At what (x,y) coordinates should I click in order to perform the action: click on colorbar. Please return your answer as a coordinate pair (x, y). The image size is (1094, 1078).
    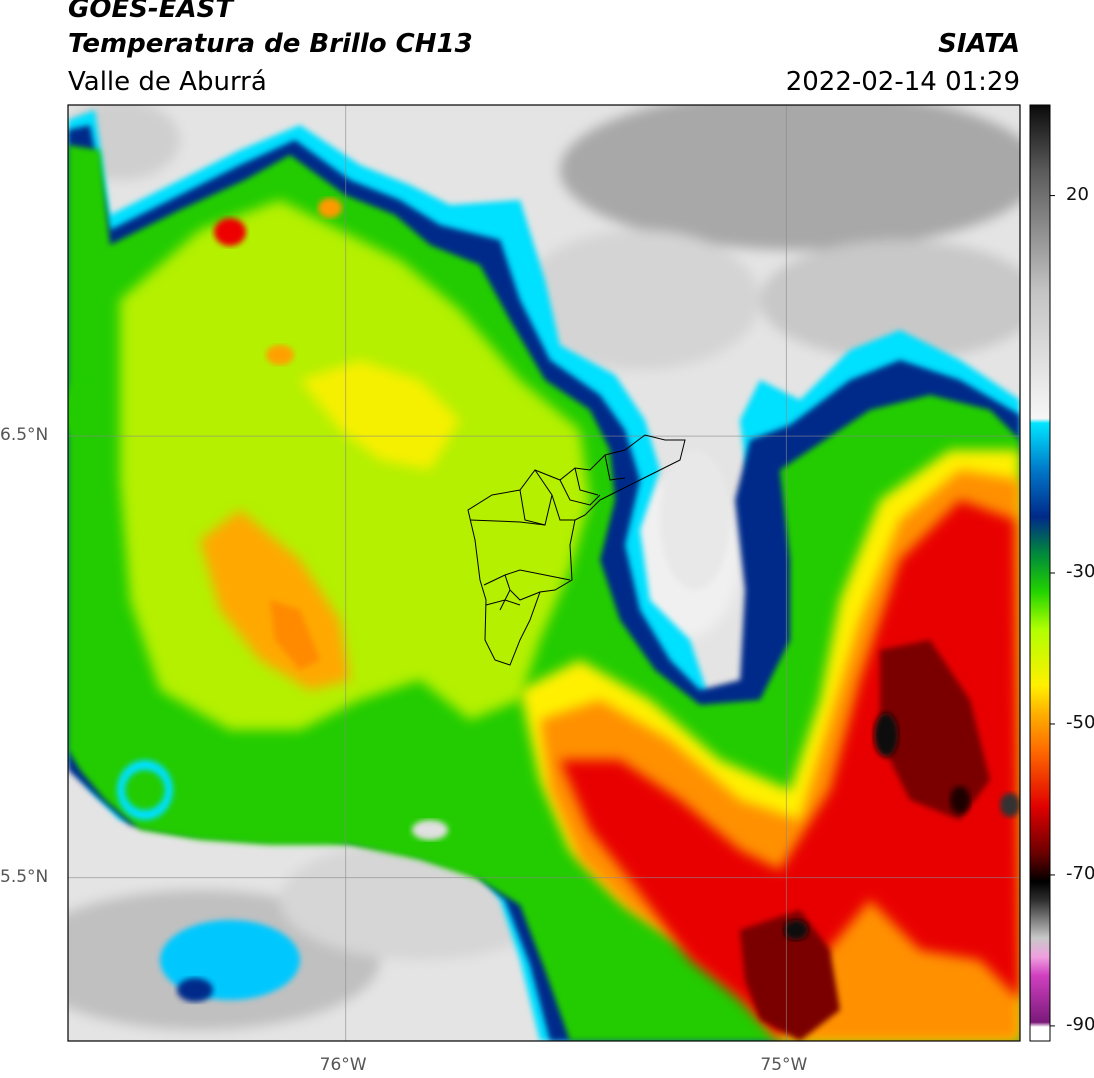
    Looking at the image, I should click on (1040, 573).